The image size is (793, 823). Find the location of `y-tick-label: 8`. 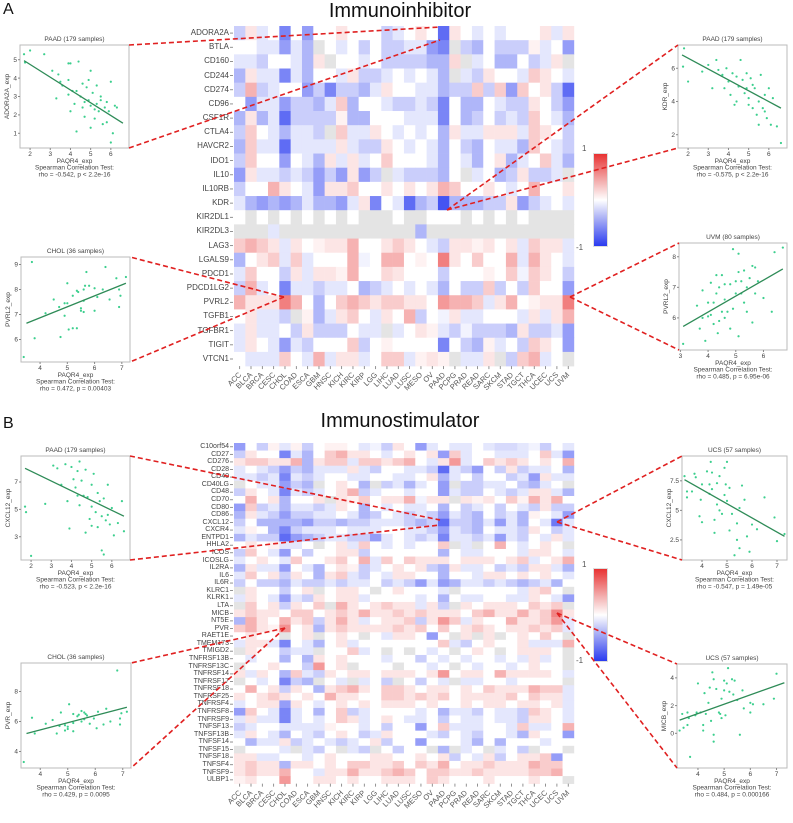

y-tick-label: 8 is located at coordinates (16, 692).